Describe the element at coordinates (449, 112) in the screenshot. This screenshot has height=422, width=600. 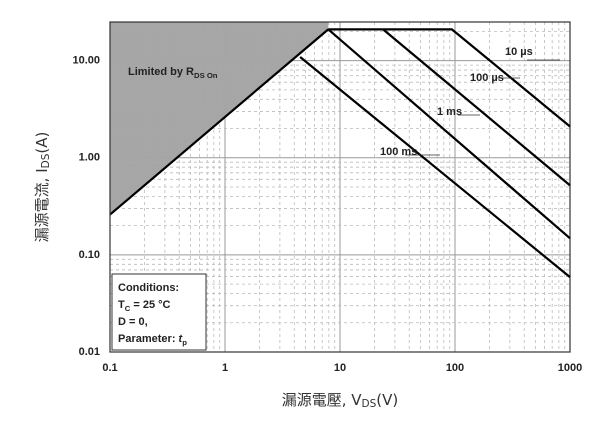
I see `series-label: 1 ms` at that location.